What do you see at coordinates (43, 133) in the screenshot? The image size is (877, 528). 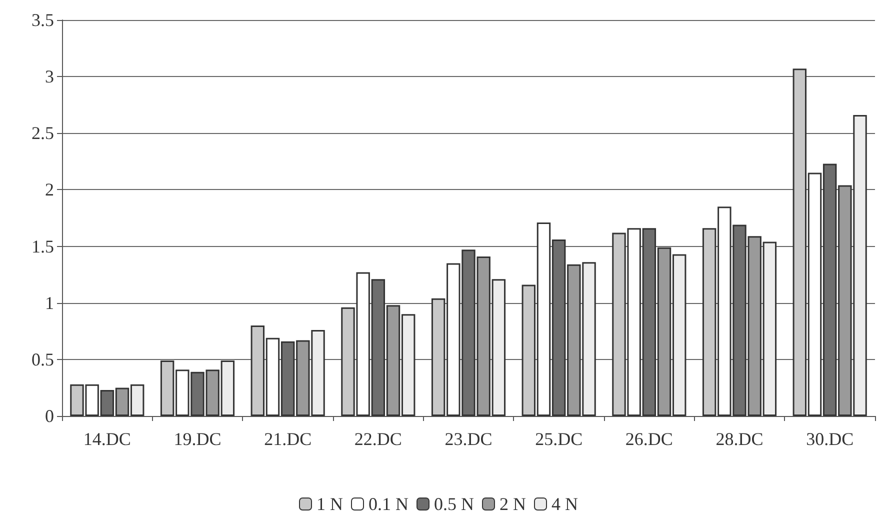 I see `y-tick-label: 2.5` at bounding box center [43, 133].